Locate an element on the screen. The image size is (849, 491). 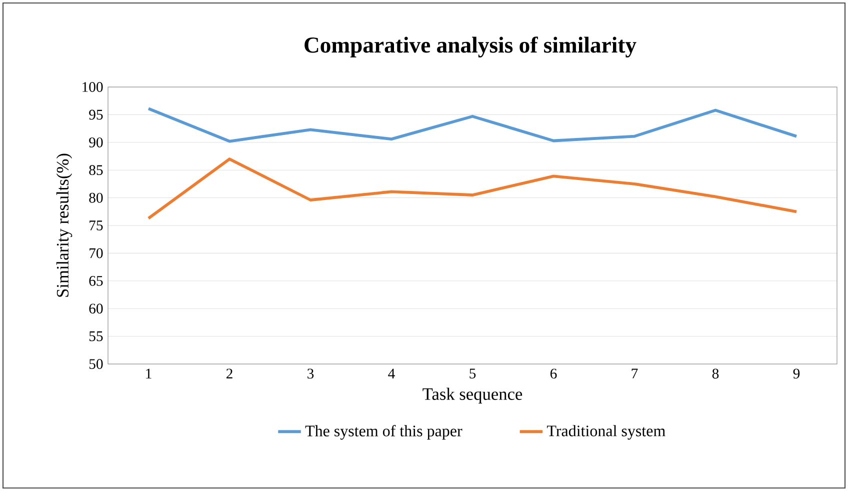
y-tick-label: 95 is located at coordinates (96, 115).